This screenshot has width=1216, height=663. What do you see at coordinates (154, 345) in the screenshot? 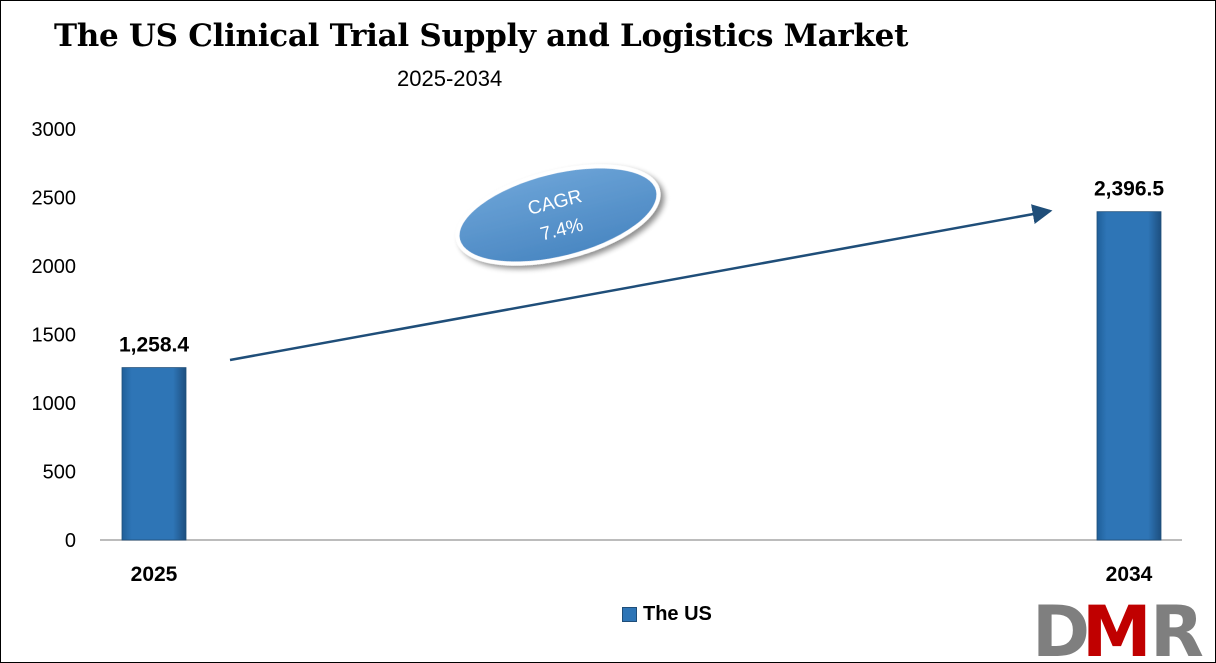
I see `data-label-2025: 1,258.4` at bounding box center [154, 345].